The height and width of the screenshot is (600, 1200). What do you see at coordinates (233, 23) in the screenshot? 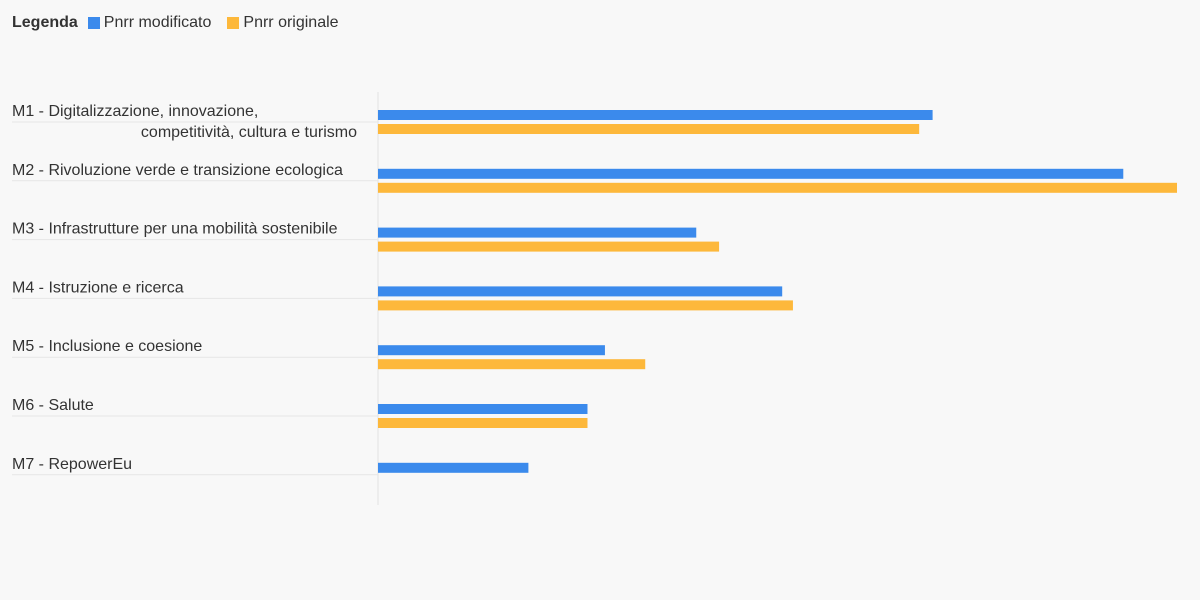
I see `legend-swatch-originale` at bounding box center [233, 23].